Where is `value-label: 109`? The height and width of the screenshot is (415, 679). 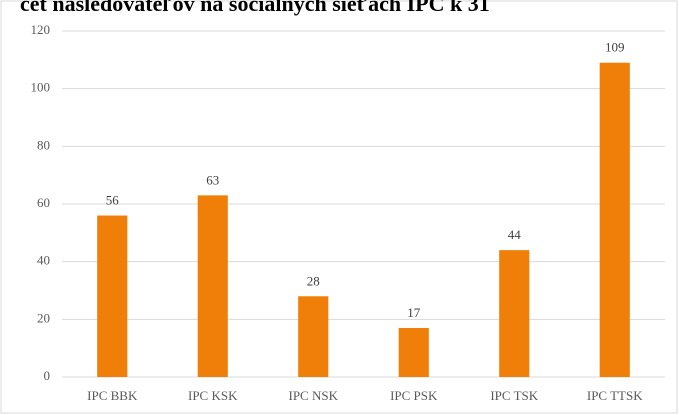
value-label: 109 is located at coordinates (615, 47).